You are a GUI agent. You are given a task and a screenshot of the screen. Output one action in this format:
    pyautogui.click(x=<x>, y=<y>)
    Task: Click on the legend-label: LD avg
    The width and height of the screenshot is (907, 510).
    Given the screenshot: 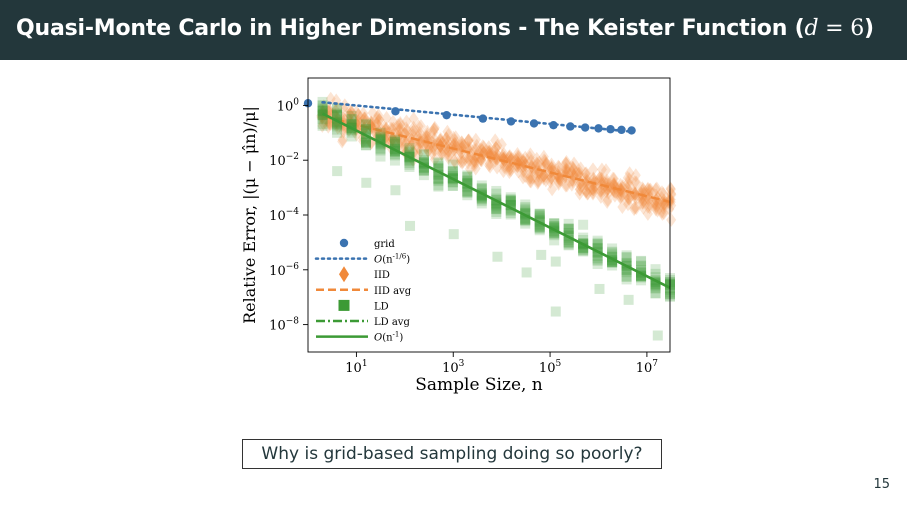 What is the action you would take?
    pyautogui.click(x=392, y=322)
    